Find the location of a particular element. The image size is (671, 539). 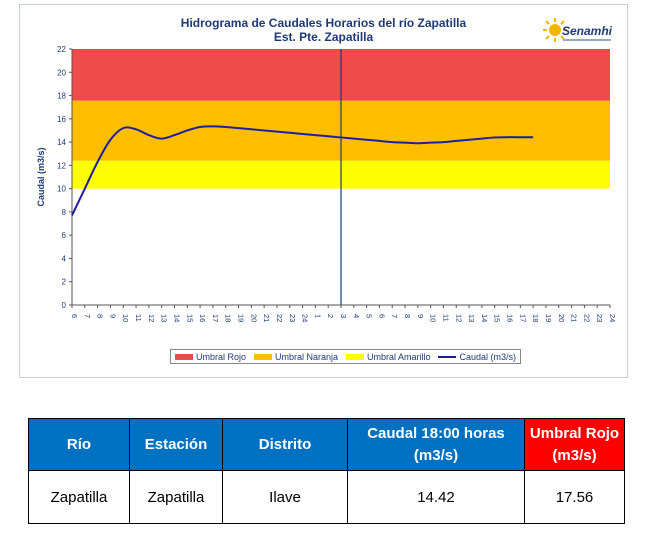

x-tick-label: 4 is located at coordinates (356, 316).